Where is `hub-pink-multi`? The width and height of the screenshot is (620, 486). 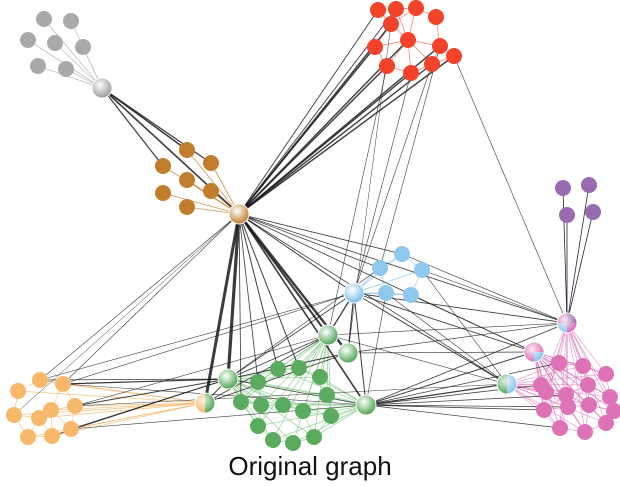
hub-pink-multi is located at coordinates (534, 352).